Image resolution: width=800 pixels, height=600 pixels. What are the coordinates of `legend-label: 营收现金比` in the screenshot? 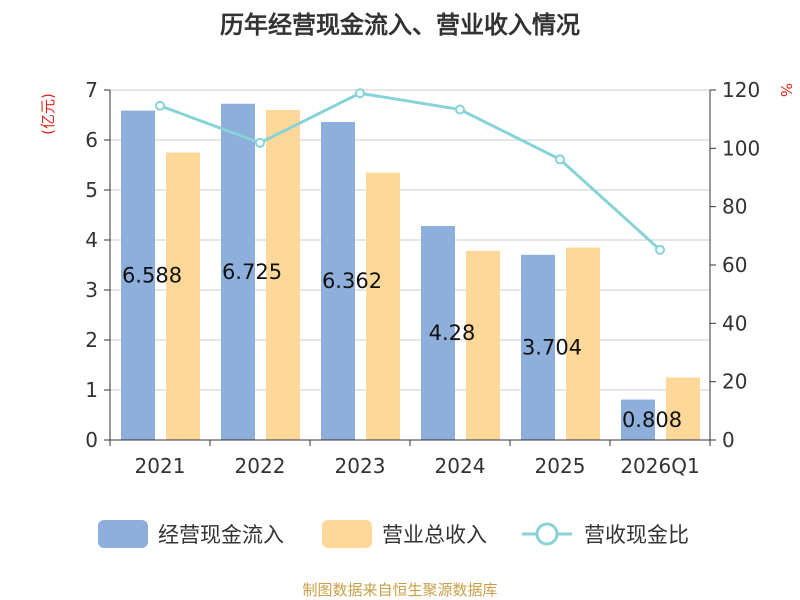 It's located at (636, 535).